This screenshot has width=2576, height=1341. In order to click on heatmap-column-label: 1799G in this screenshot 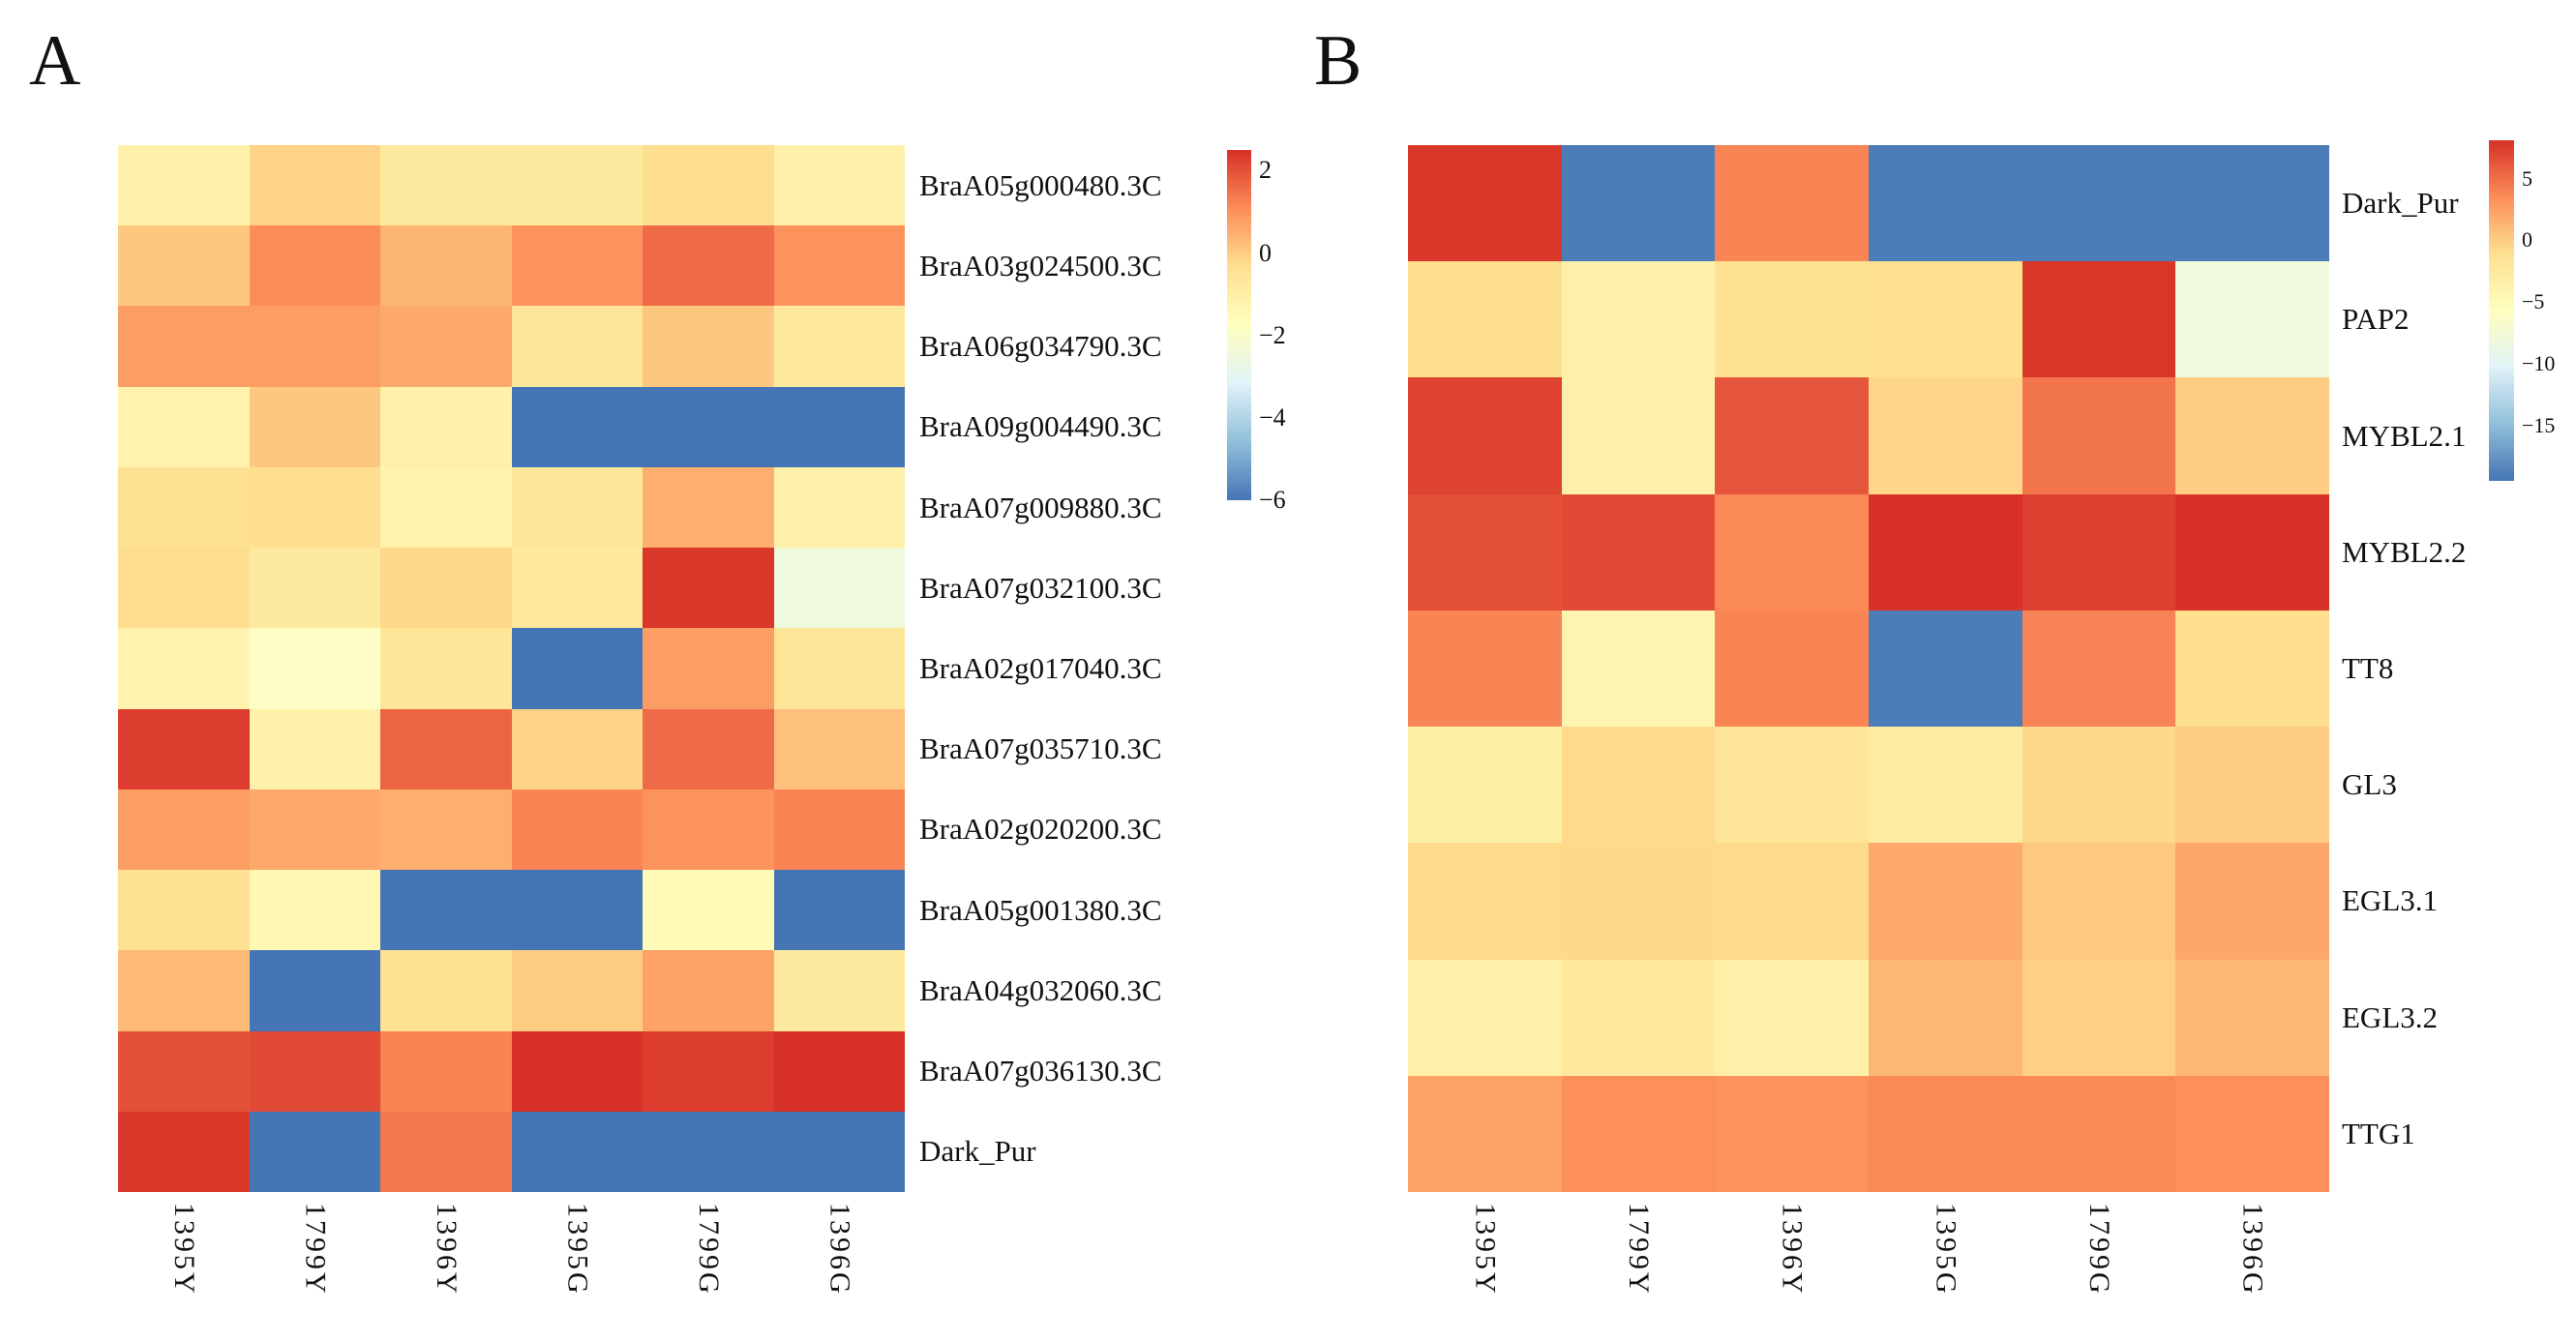, I will do `click(2099, 1270)`.